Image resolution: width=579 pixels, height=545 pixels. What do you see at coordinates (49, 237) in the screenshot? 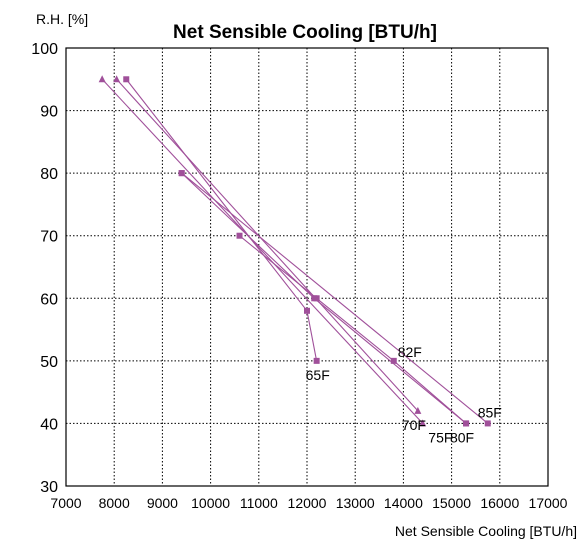
I see `y-tick-label: 70` at bounding box center [49, 237].